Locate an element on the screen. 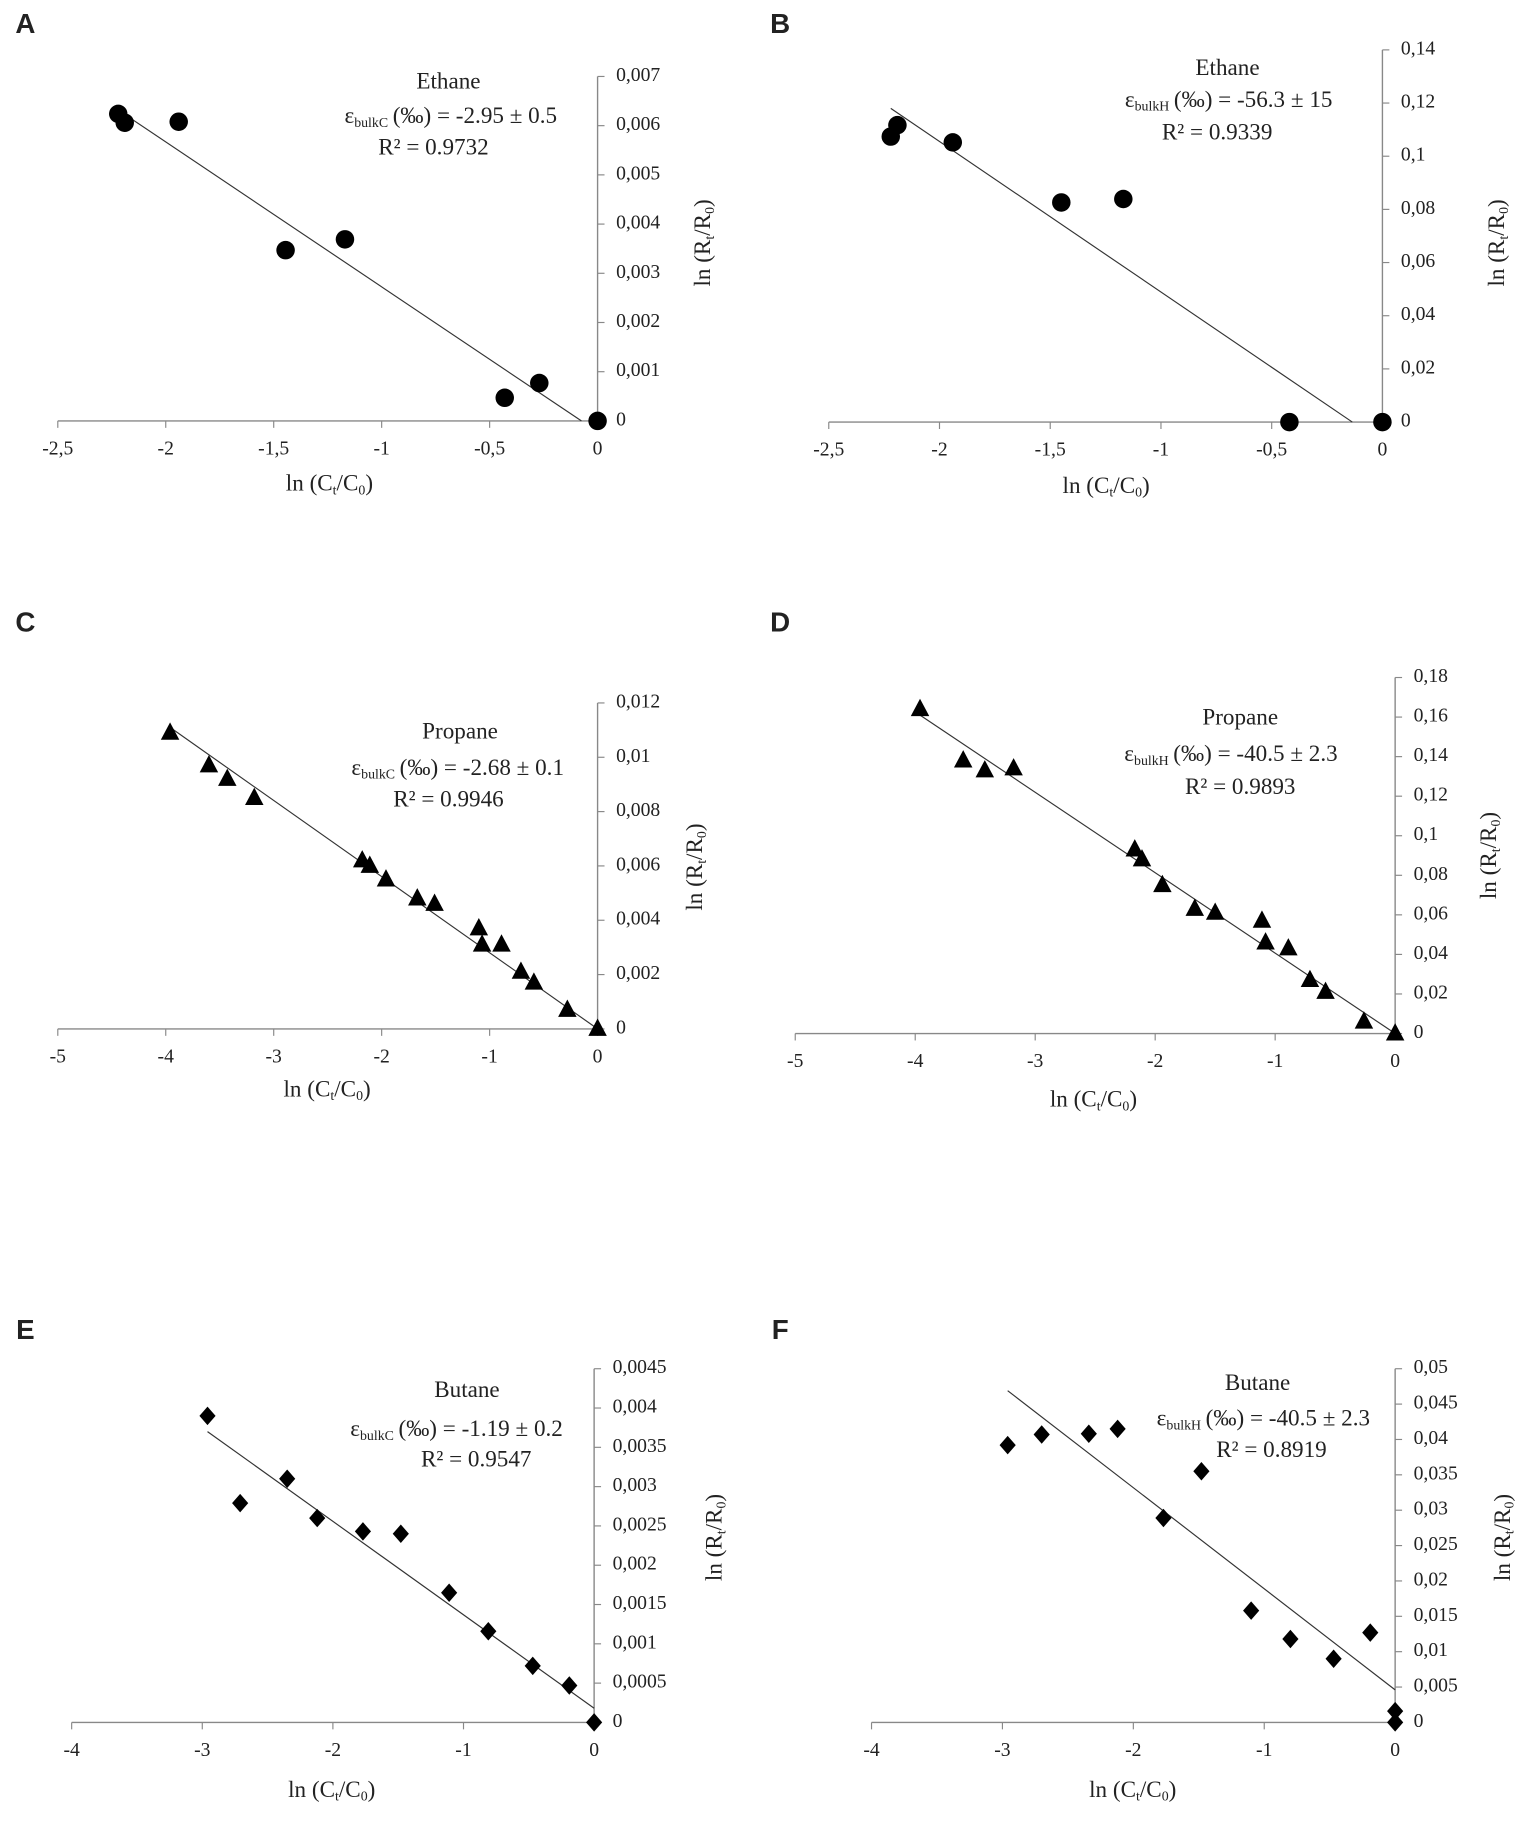 This screenshot has width=1535, height=1822. y-tick-label: 0,004 is located at coordinates (638, 223).